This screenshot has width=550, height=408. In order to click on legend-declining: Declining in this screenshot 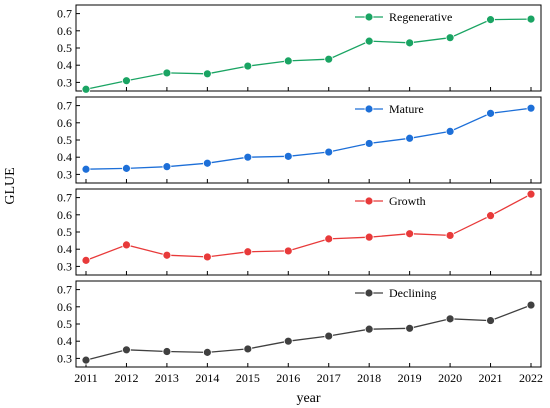, I will do `click(395, 293)`.